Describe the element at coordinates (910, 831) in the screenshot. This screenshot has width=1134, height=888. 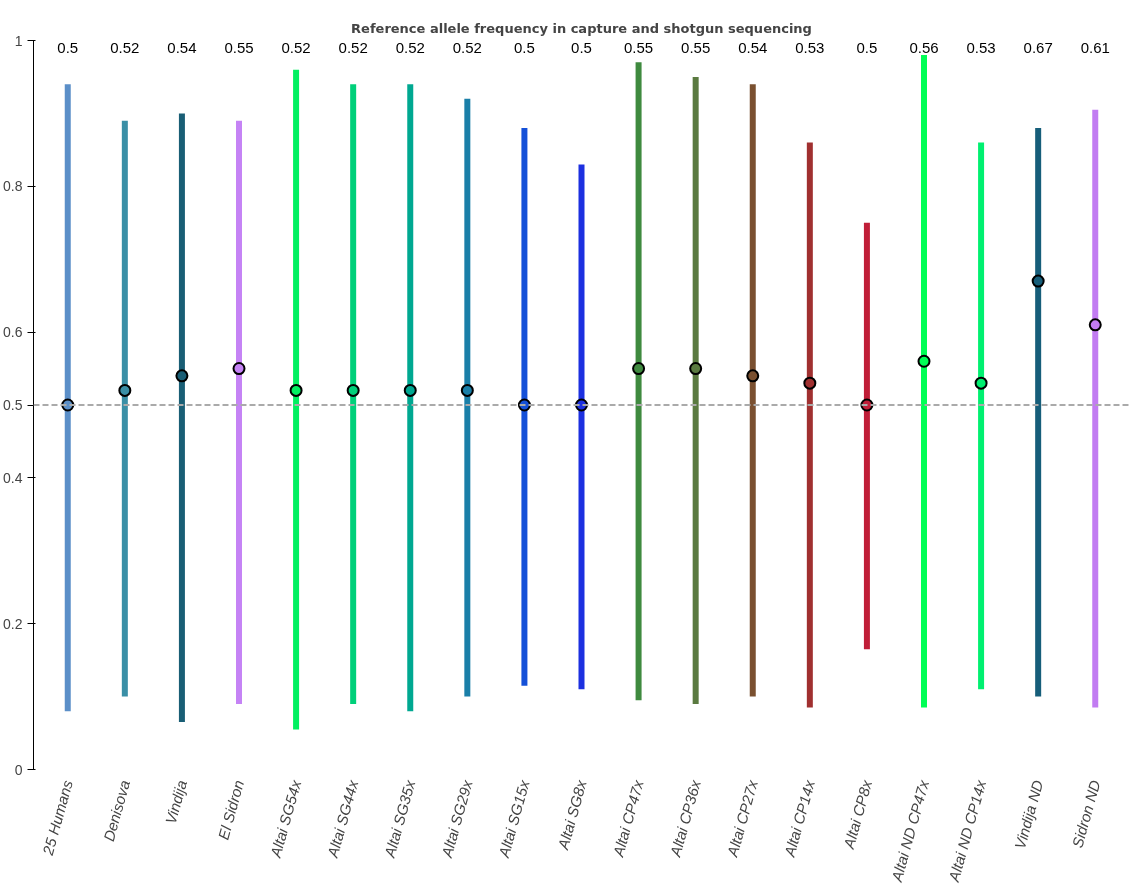
I see `x-tick-label: Altai ND CP47x` at that location.